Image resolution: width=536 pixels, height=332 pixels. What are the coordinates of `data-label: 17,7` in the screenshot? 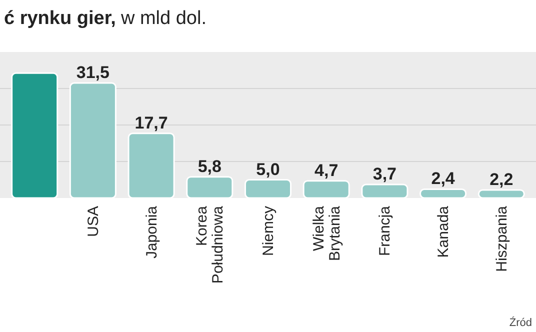 It's located at (151, 122).